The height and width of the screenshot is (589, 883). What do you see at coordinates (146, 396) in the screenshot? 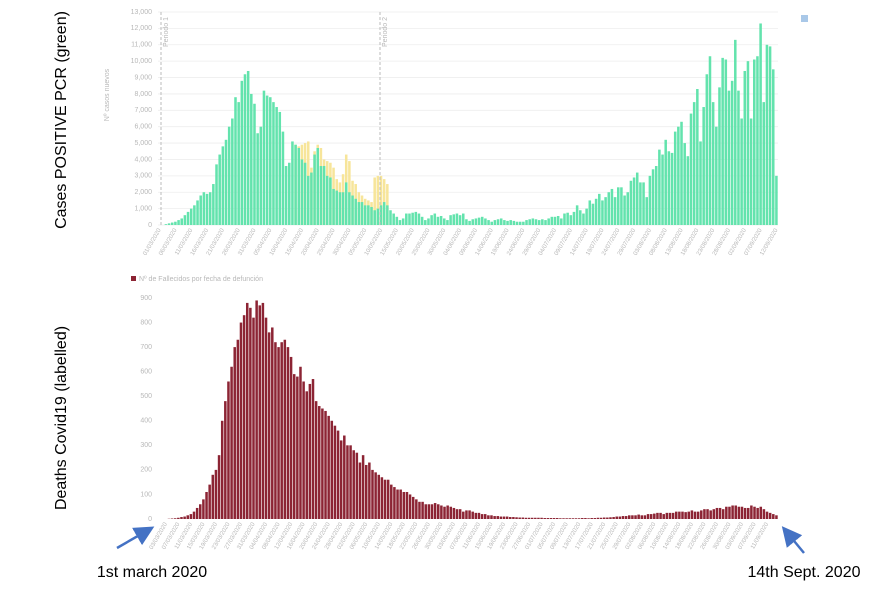
I see `y-tick-label: 500` at bounding box center [146, 396].